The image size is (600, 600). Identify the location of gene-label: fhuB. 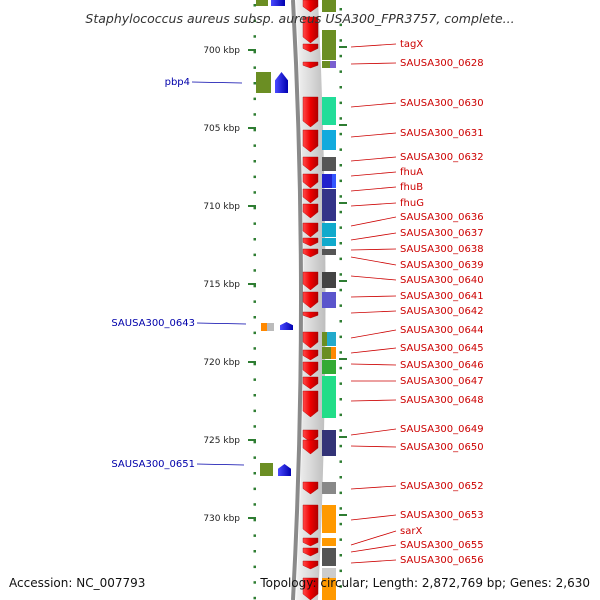
(411, 187).